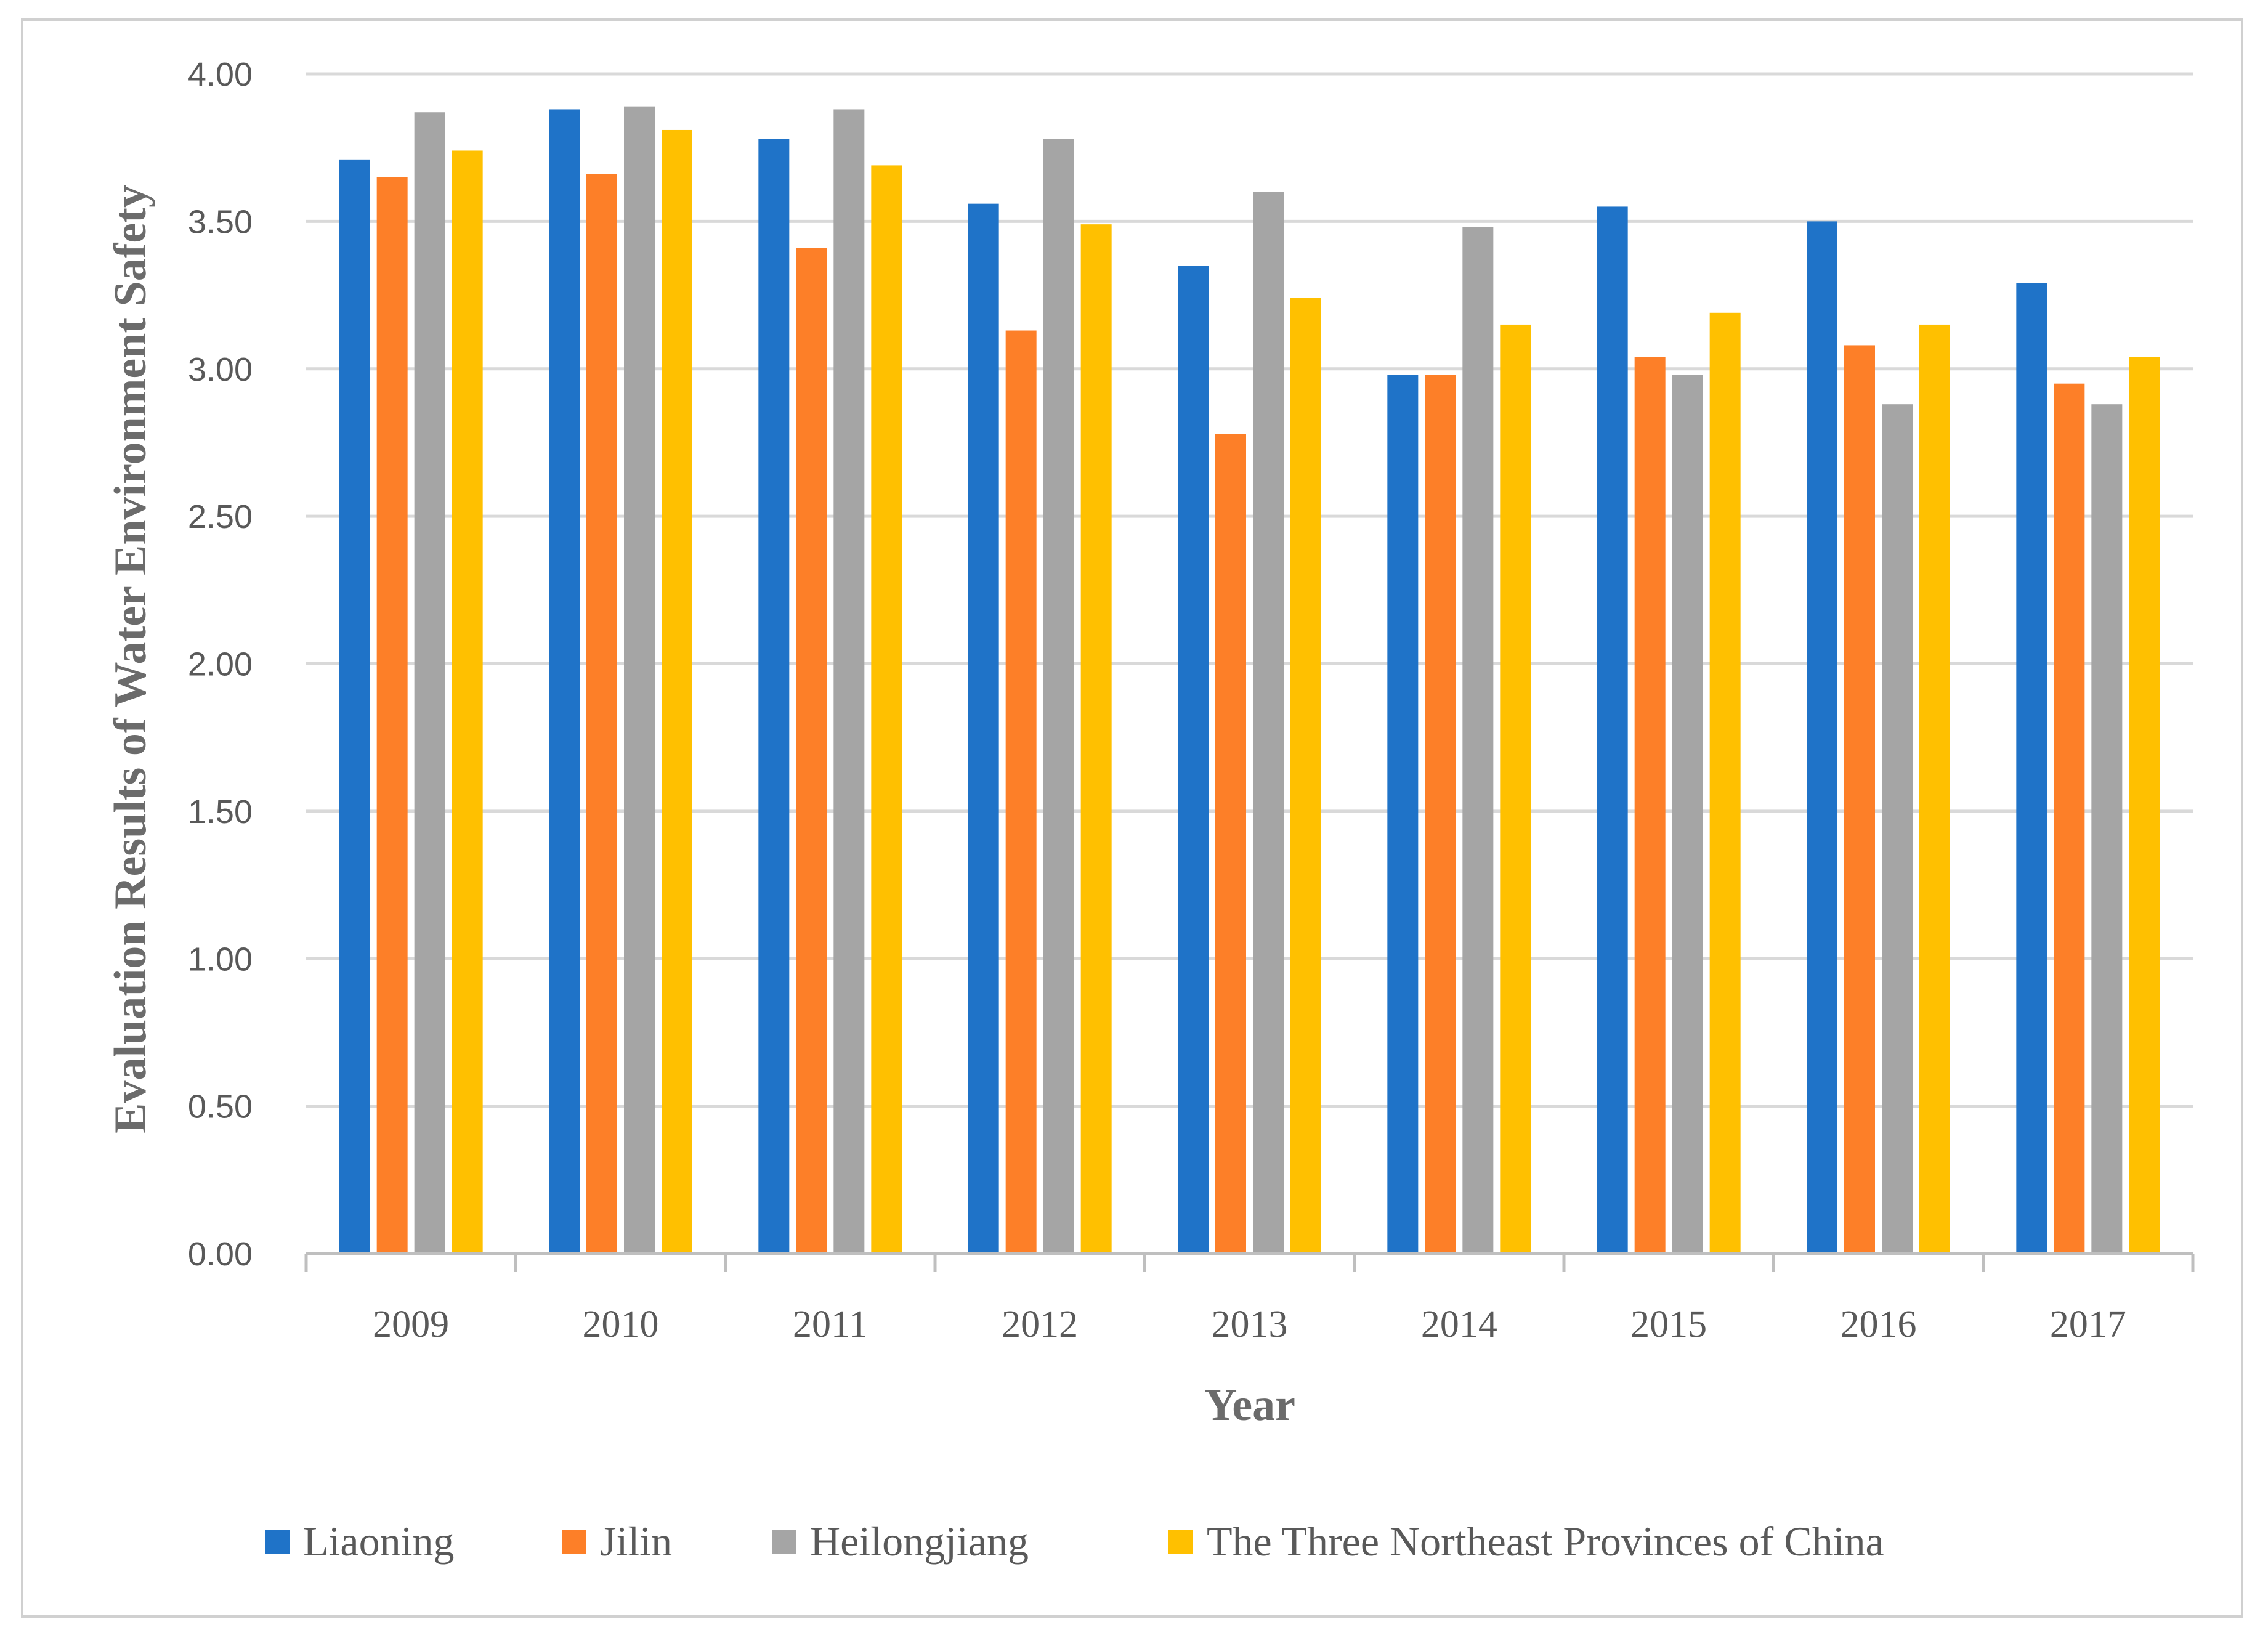 Image resolution: width=2268 pixels, height=1638 pixels. What do you see at coordinates (411, 1324) in the screenshot?
I see `x-tick-label: 2009` at bounding box center [411, 1324].